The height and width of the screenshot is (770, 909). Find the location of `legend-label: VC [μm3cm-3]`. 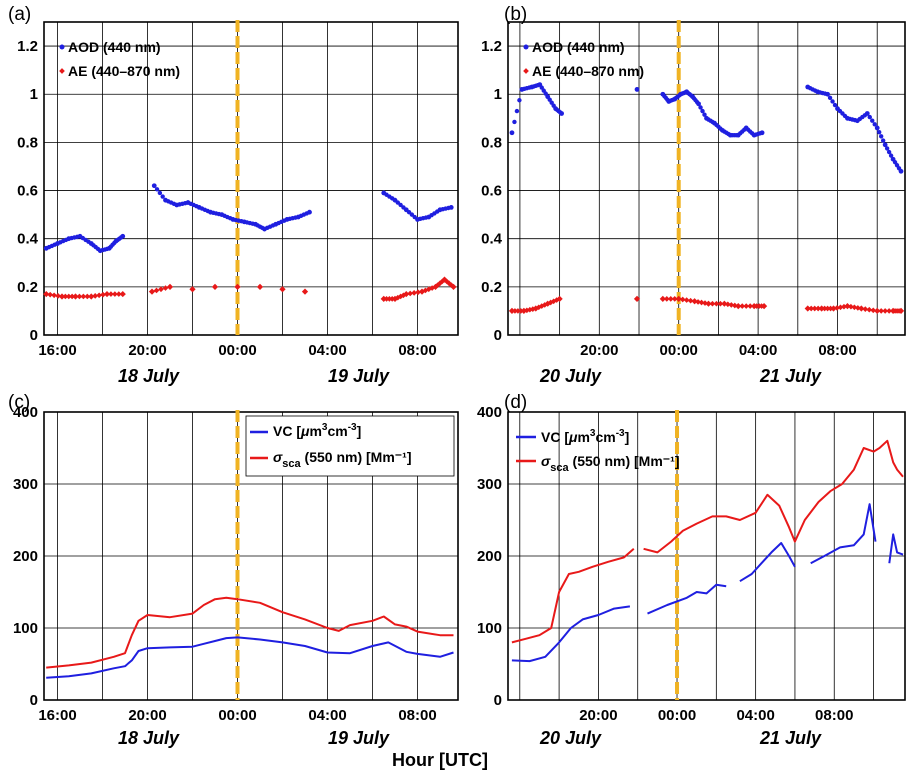

legend-label: VC [μm3cm-3] is located at coordinates (585, 436).